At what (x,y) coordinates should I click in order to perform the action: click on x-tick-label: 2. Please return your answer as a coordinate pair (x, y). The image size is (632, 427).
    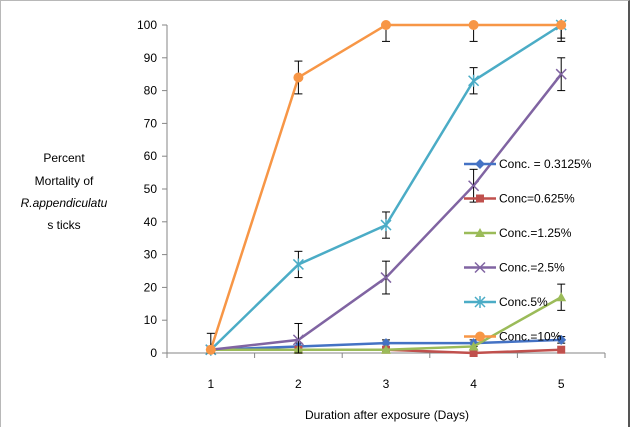
    Looking at the image, I should click on (298, 384).